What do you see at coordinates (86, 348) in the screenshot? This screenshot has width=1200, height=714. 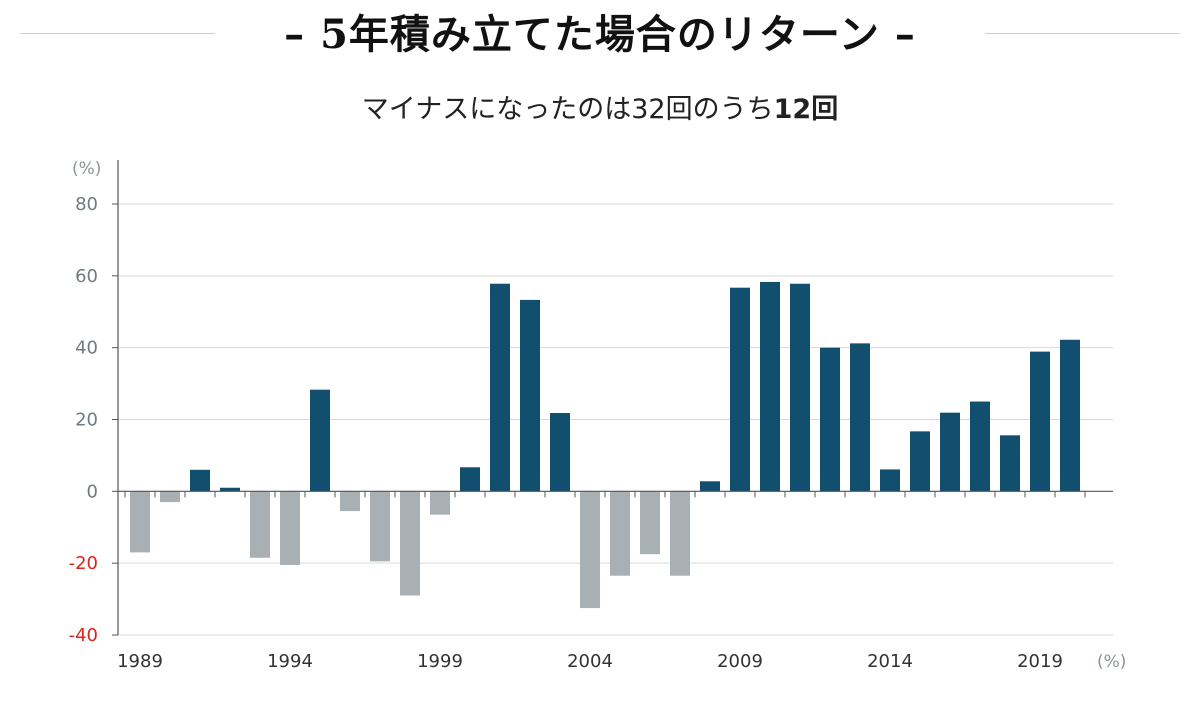 I see `y-tick-label: 40` at bounding box center [86, 348].